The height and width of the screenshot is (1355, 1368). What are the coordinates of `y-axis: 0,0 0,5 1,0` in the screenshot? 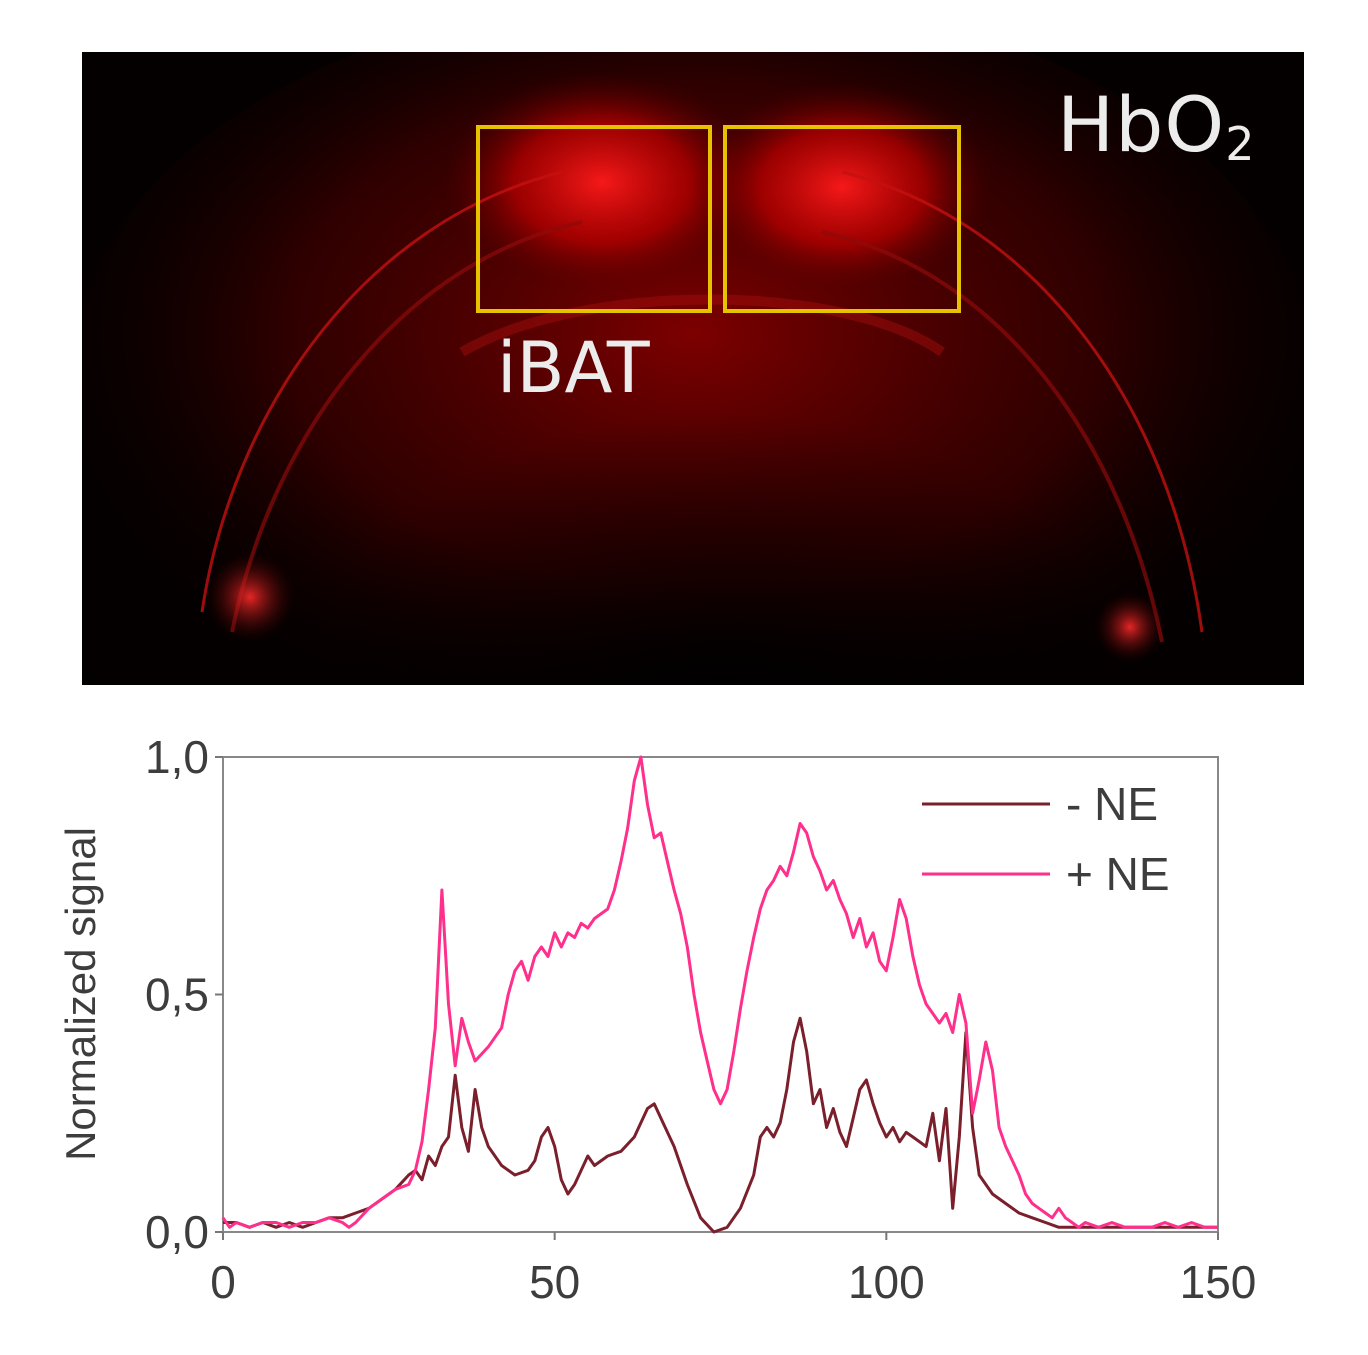 It's located at (184, 994).